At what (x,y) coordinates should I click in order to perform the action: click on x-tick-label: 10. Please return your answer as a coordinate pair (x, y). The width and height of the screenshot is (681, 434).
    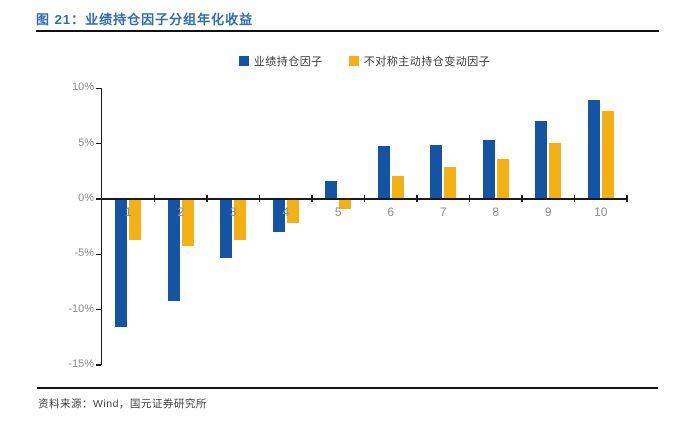
    Looking at the image, I should click on (601, 212).